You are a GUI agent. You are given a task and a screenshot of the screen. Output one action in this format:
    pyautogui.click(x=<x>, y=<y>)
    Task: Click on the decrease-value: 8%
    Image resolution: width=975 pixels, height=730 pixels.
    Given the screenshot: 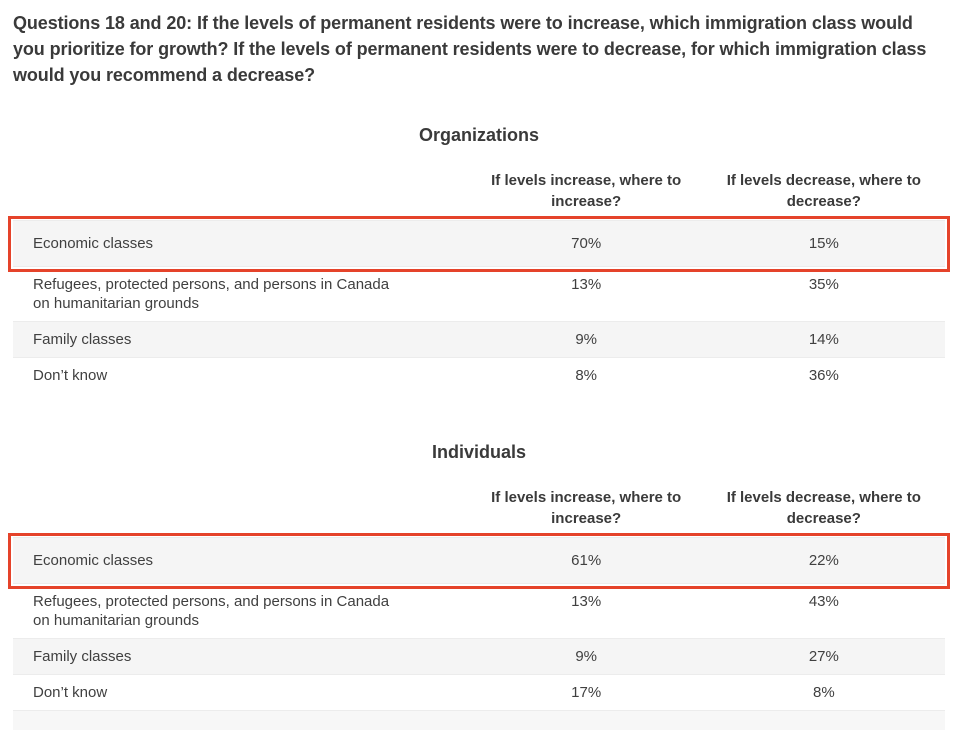 What is the action you would take?
    pyautogui.click(x=823, y=692)
    